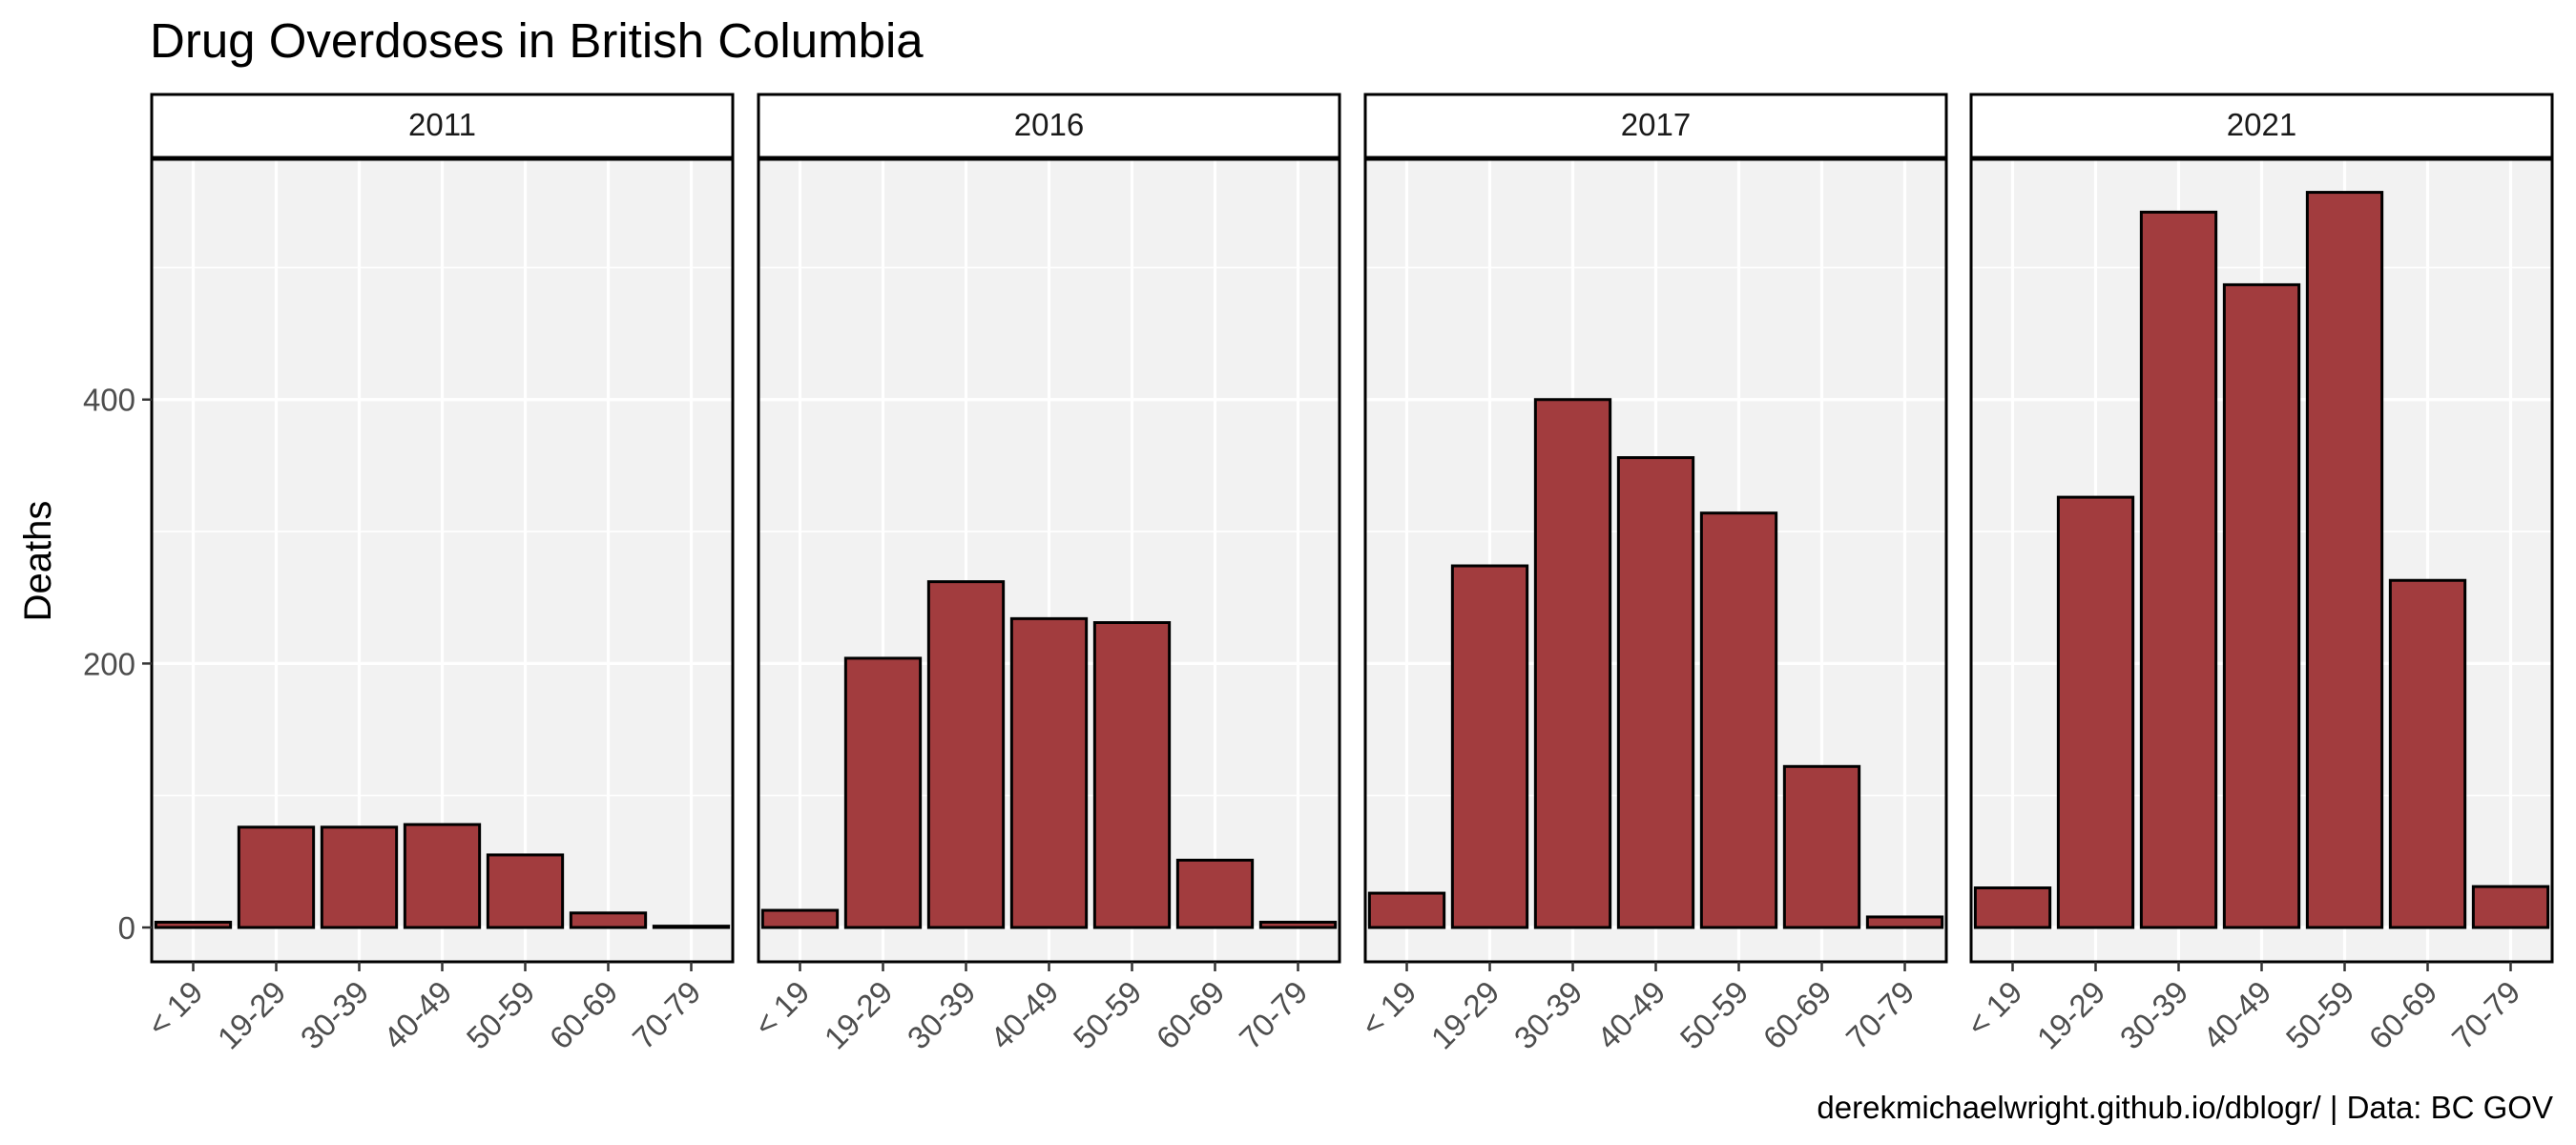  I want to click on facet-strip-label: 2011, so click(442, 125).